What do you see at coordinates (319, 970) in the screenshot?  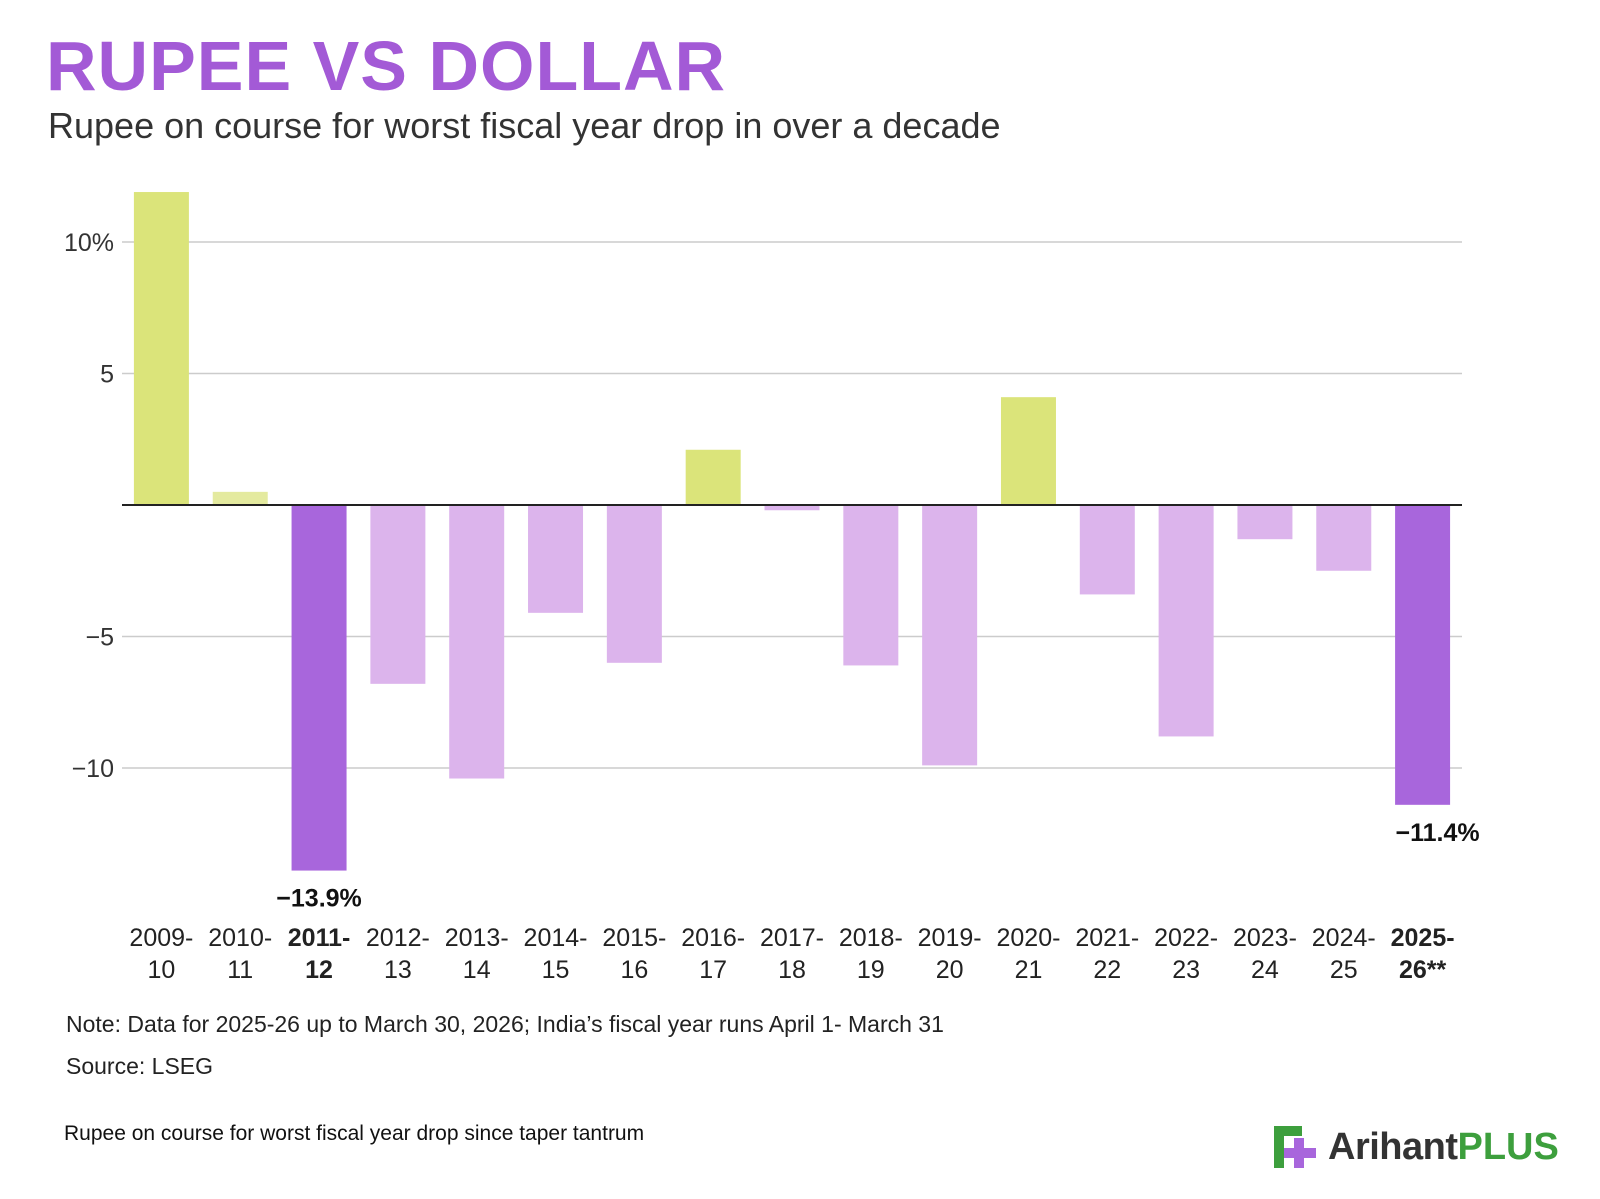 I see `x-tick-label: 12` at bounding box center [319, 970].